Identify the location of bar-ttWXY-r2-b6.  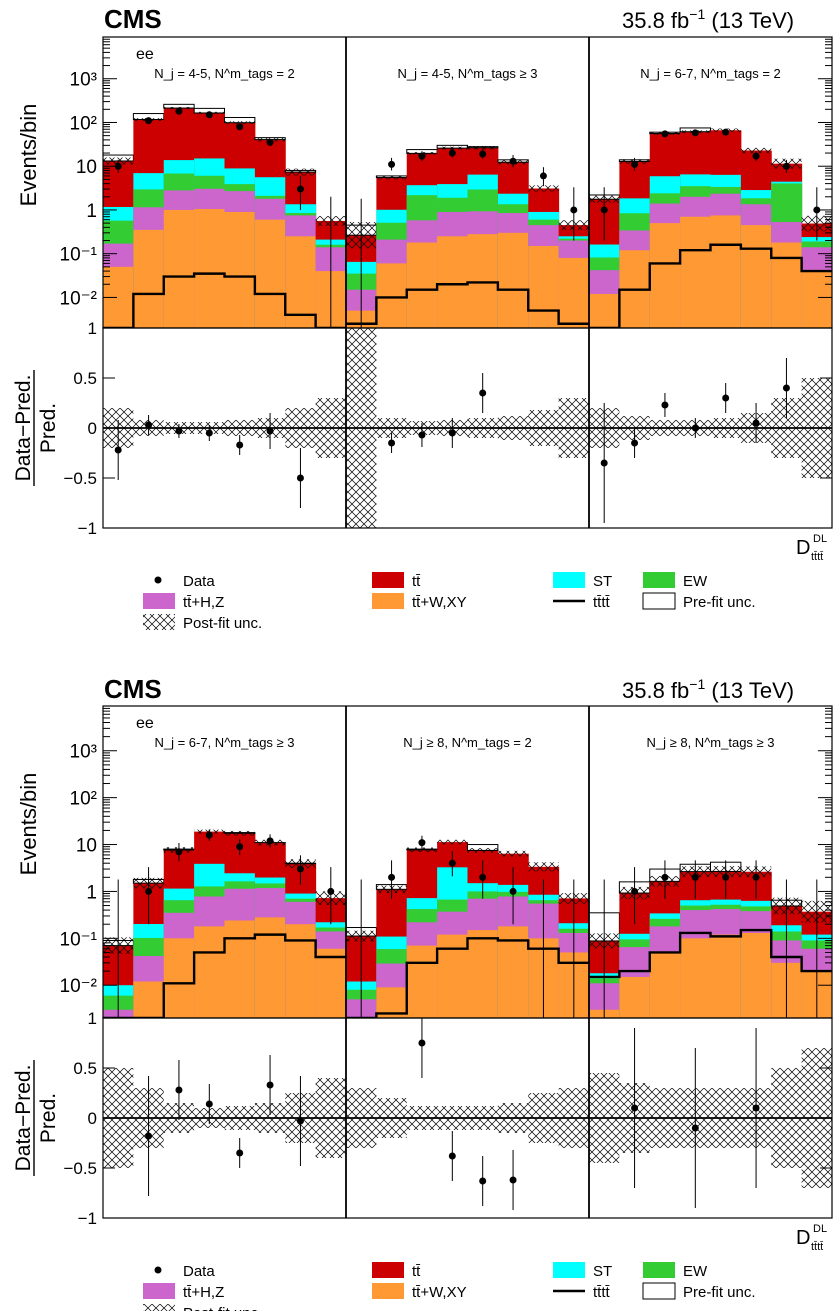
(513, 280).